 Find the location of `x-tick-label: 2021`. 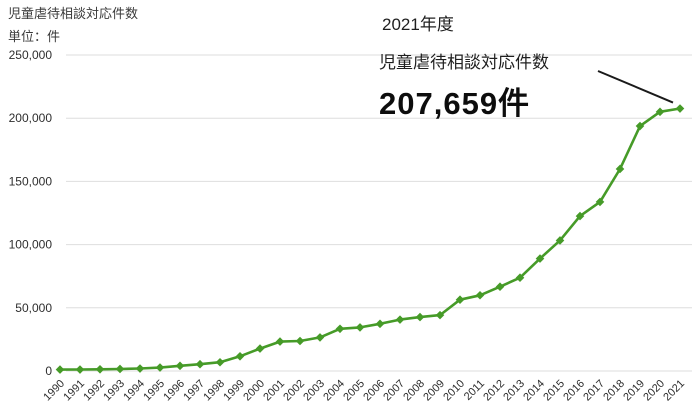

x-tick-label: 2021 is located at coordinates (674, 391).